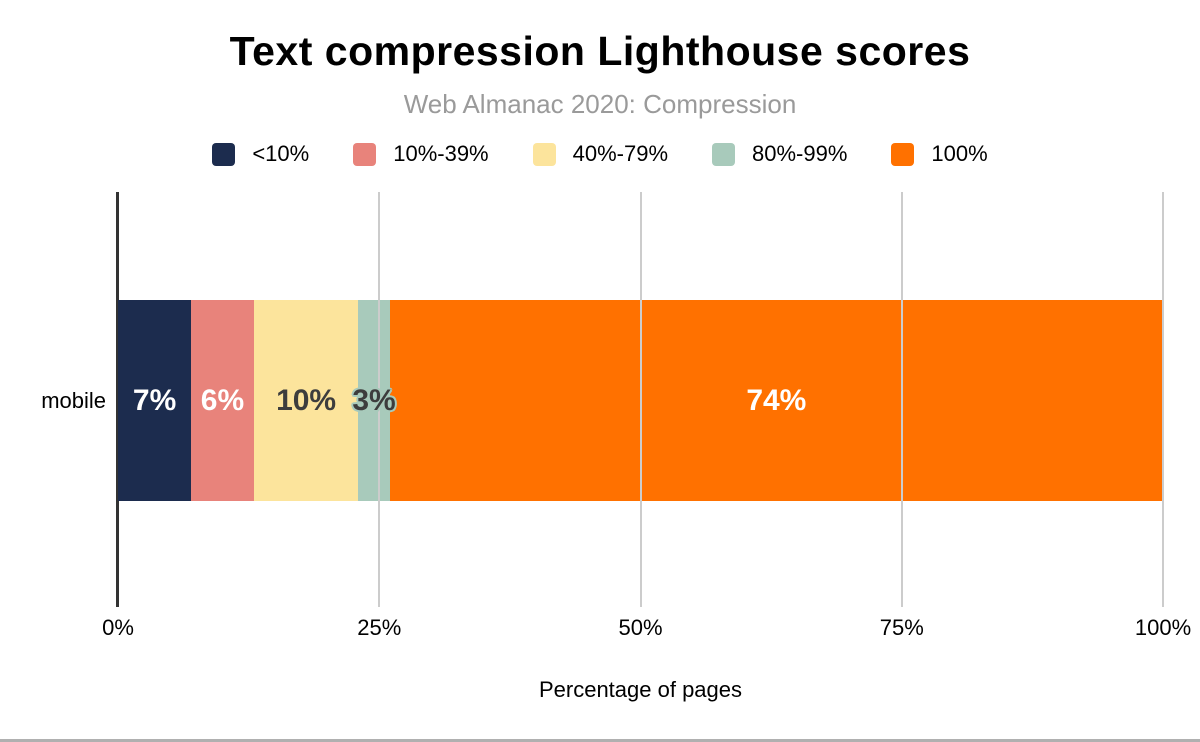 The image size is (1200, 742). Describe the element at coordinates (1163, 399) in the screenshot. I see `gridline-100%` at that location.